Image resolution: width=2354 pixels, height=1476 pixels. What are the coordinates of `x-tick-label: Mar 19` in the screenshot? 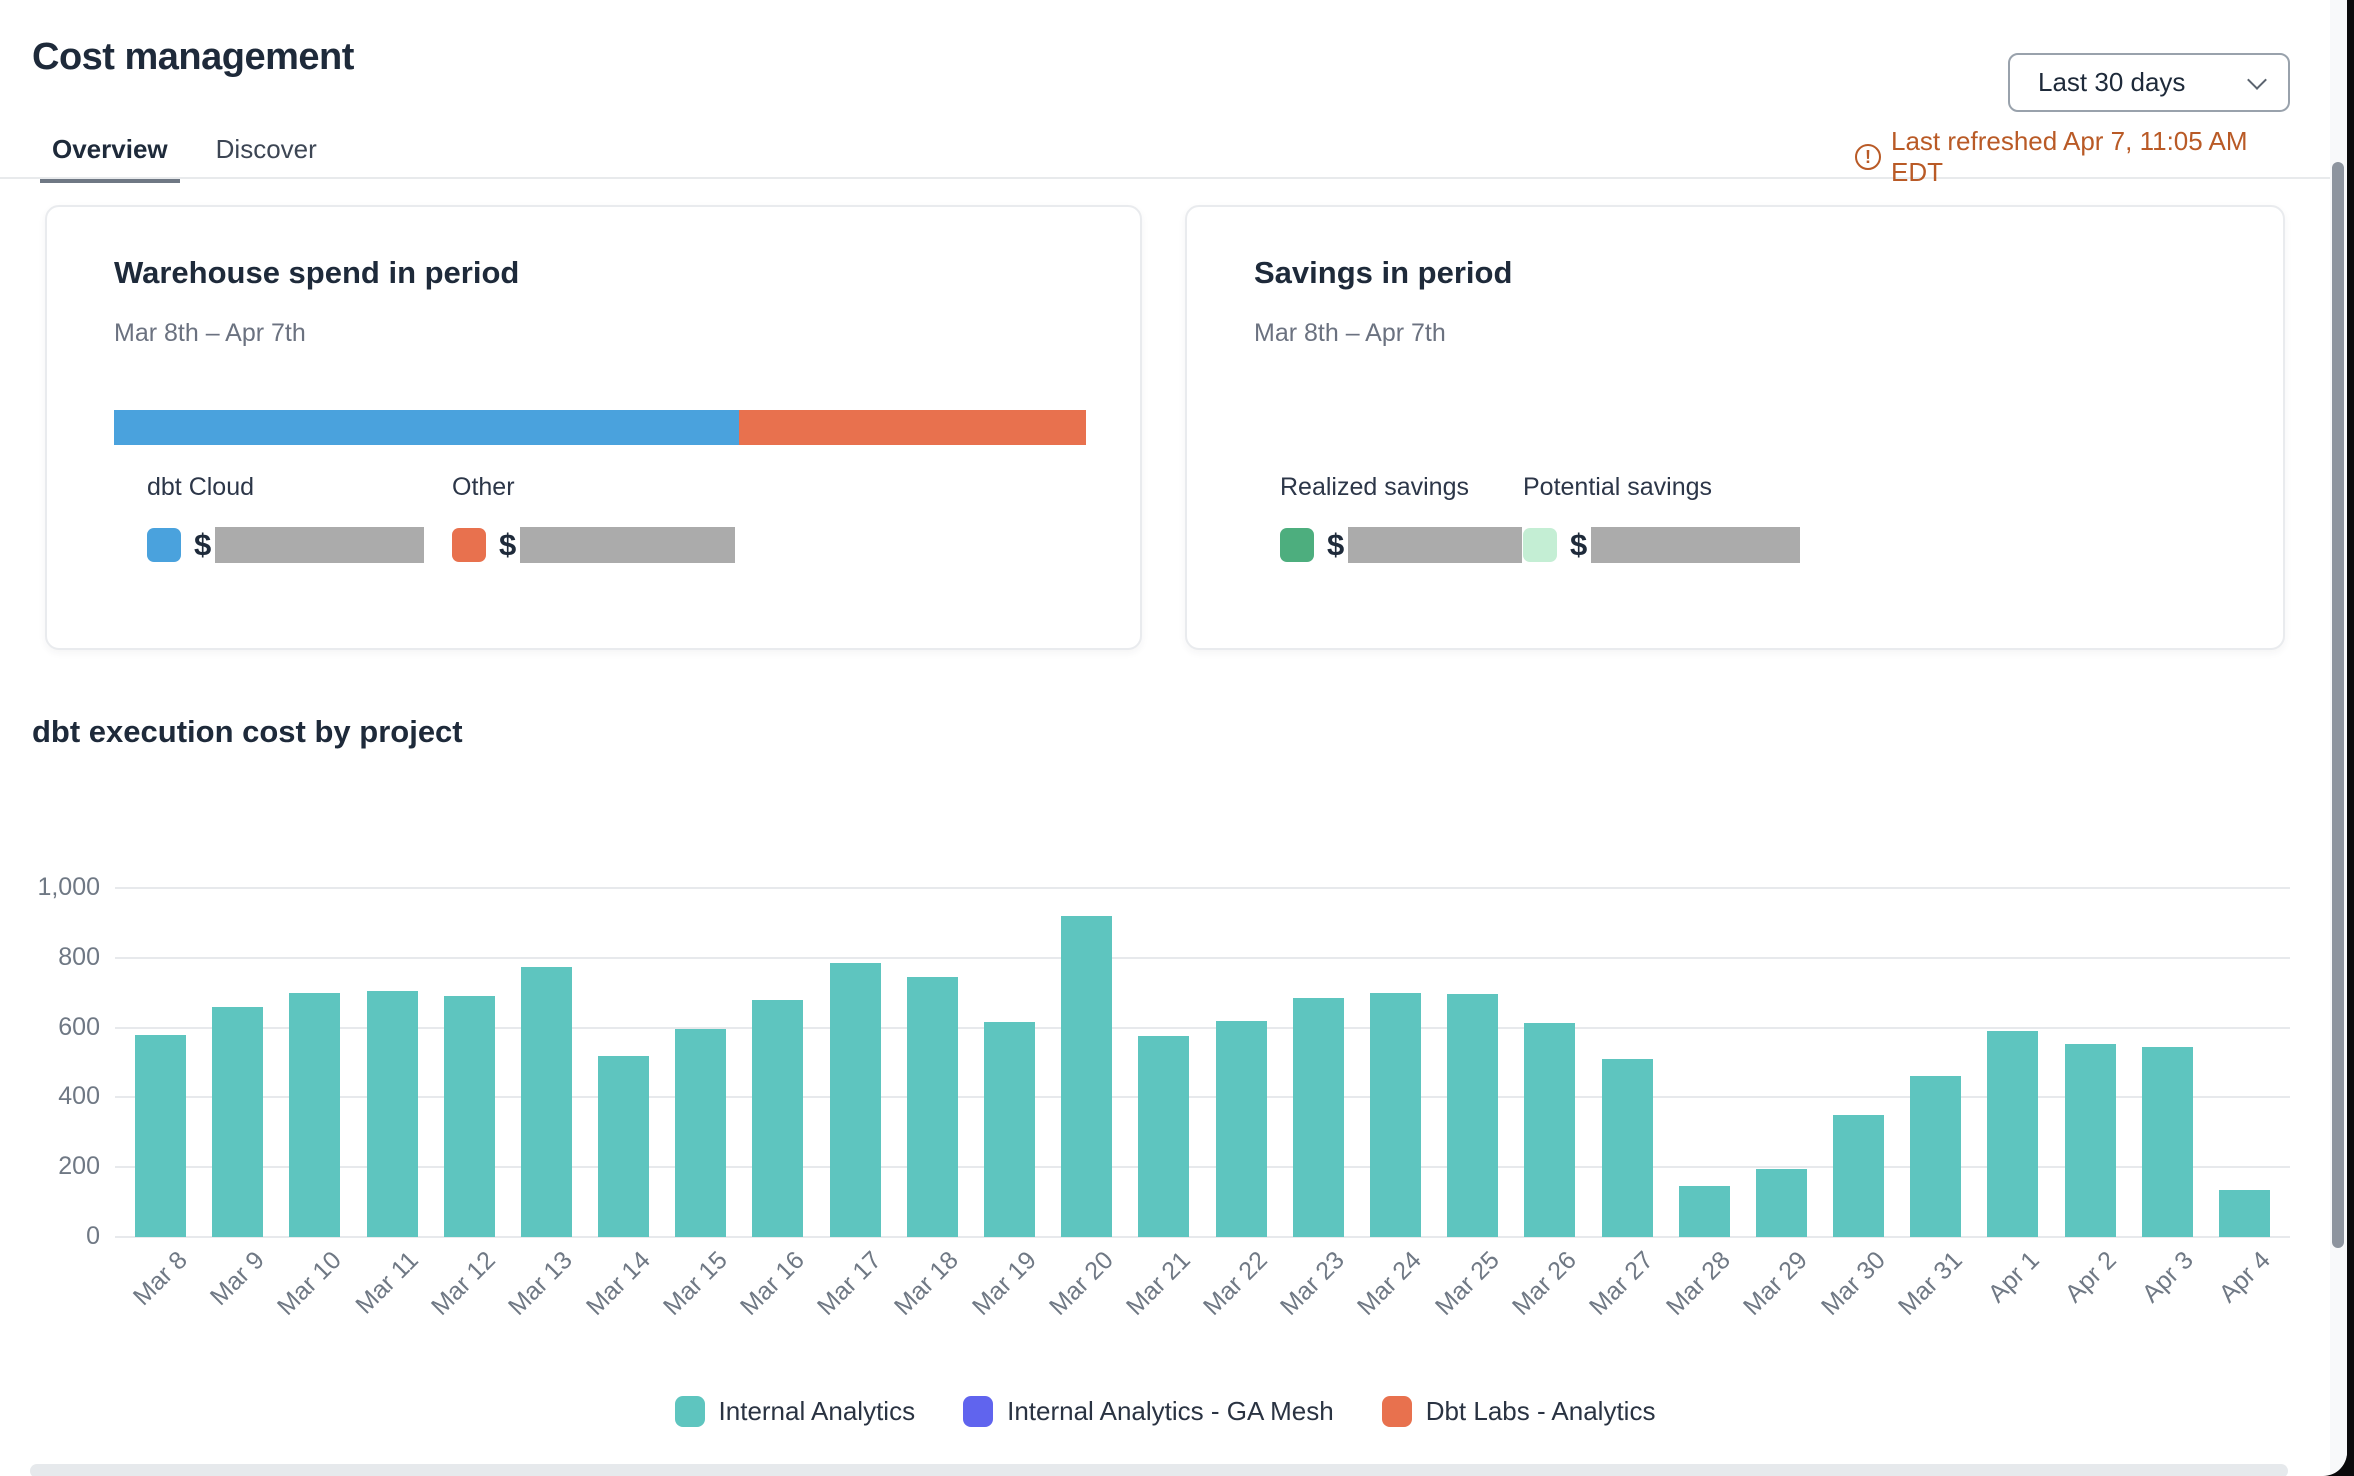 It's located at (1004, 1283).